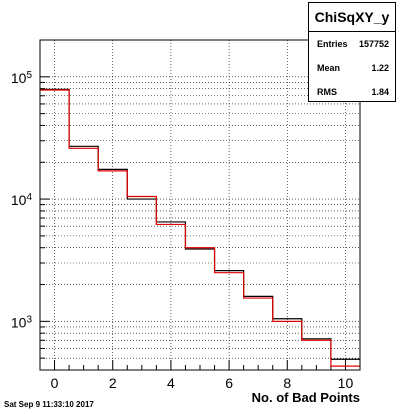 Image resolution: width=400 pixels, height=414 pixels. I want to click on y-tick-label: 10⁴, so click(22, 200).